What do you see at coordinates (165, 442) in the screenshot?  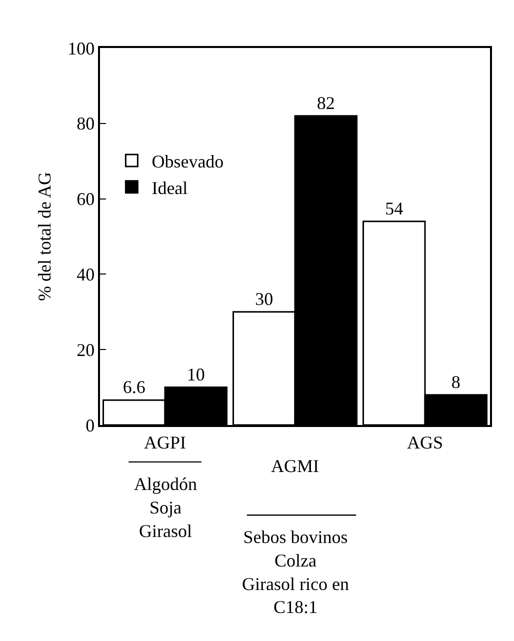 I see `x-tick-label: AGPI` at bounding box center [165, 442].